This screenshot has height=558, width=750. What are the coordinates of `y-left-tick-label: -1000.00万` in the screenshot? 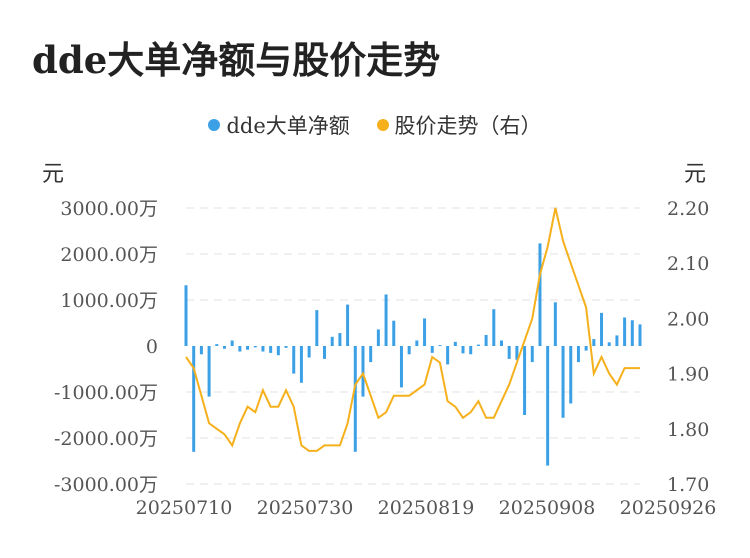 It's located at (106, 393).